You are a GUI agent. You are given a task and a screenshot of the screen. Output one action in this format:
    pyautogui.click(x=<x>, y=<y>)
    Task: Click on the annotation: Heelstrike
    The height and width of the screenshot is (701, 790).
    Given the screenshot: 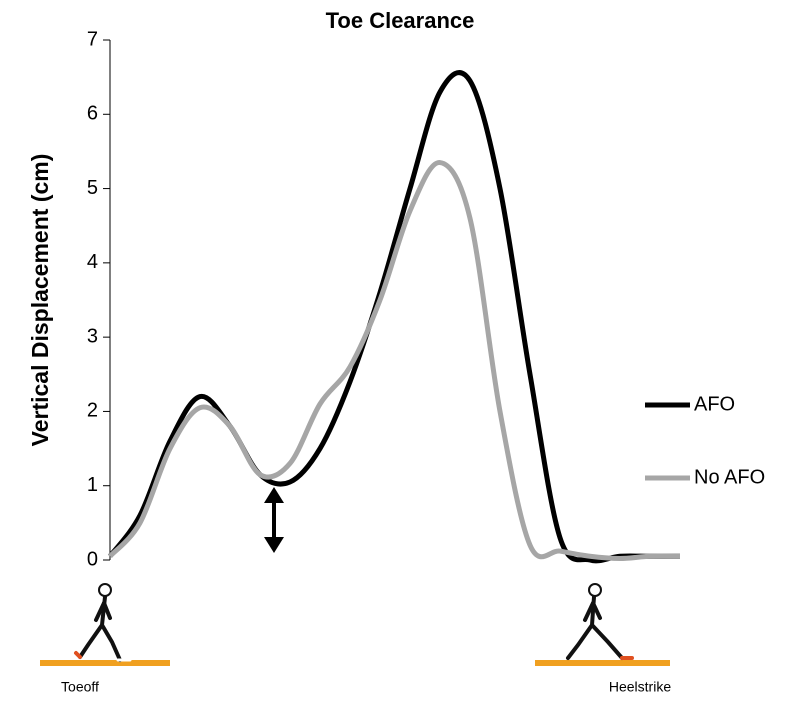 What is the action you would take?
    pyautogui.click(x=640, y=687)
    